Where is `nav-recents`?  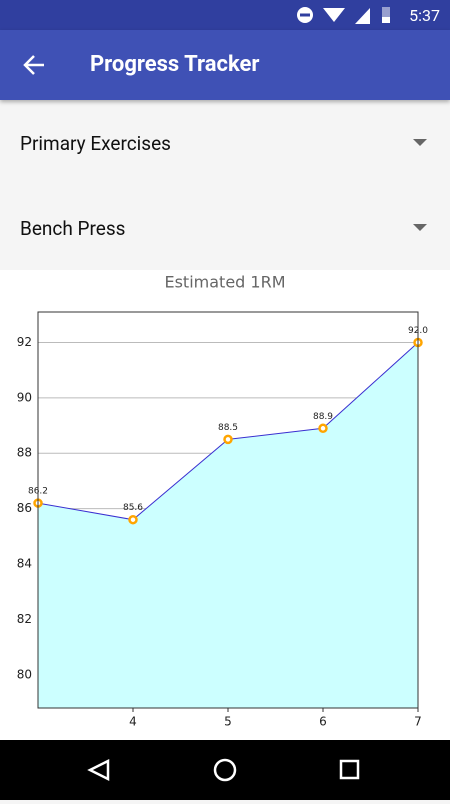
nav-recents is located at coordinates (349, 769).